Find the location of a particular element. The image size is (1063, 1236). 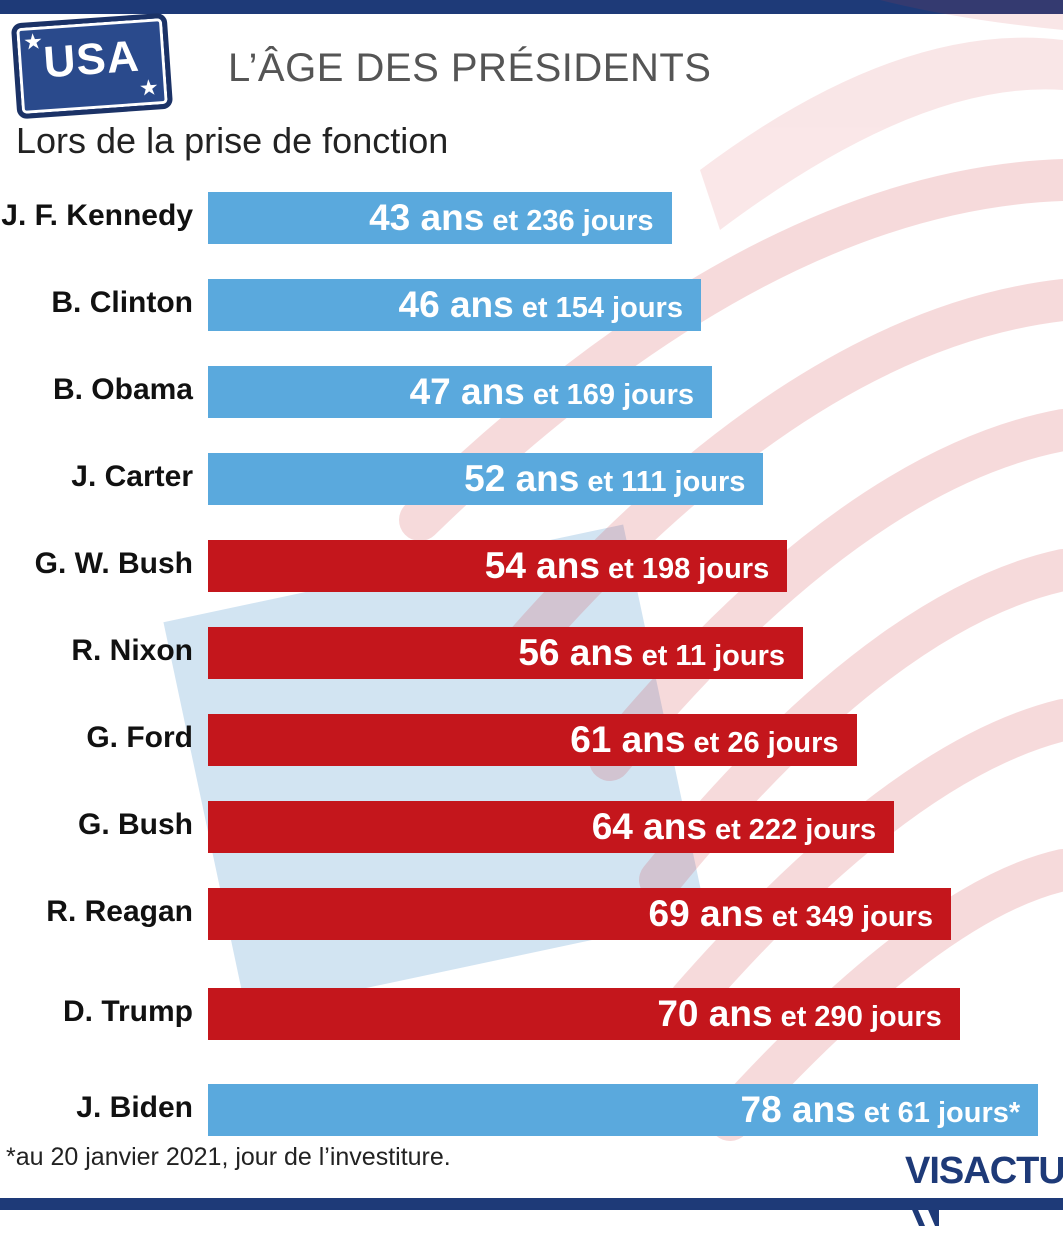

bar-value-label: 54 ans et 198 jours is located at coordinates (627, 565).